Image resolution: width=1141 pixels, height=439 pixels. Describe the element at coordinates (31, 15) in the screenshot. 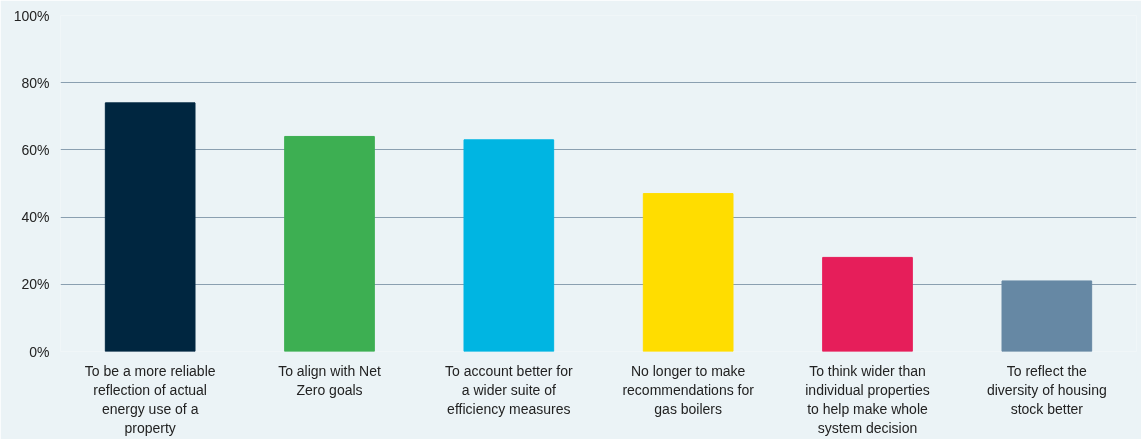

I see `y-tick-label: 100%` at that location.